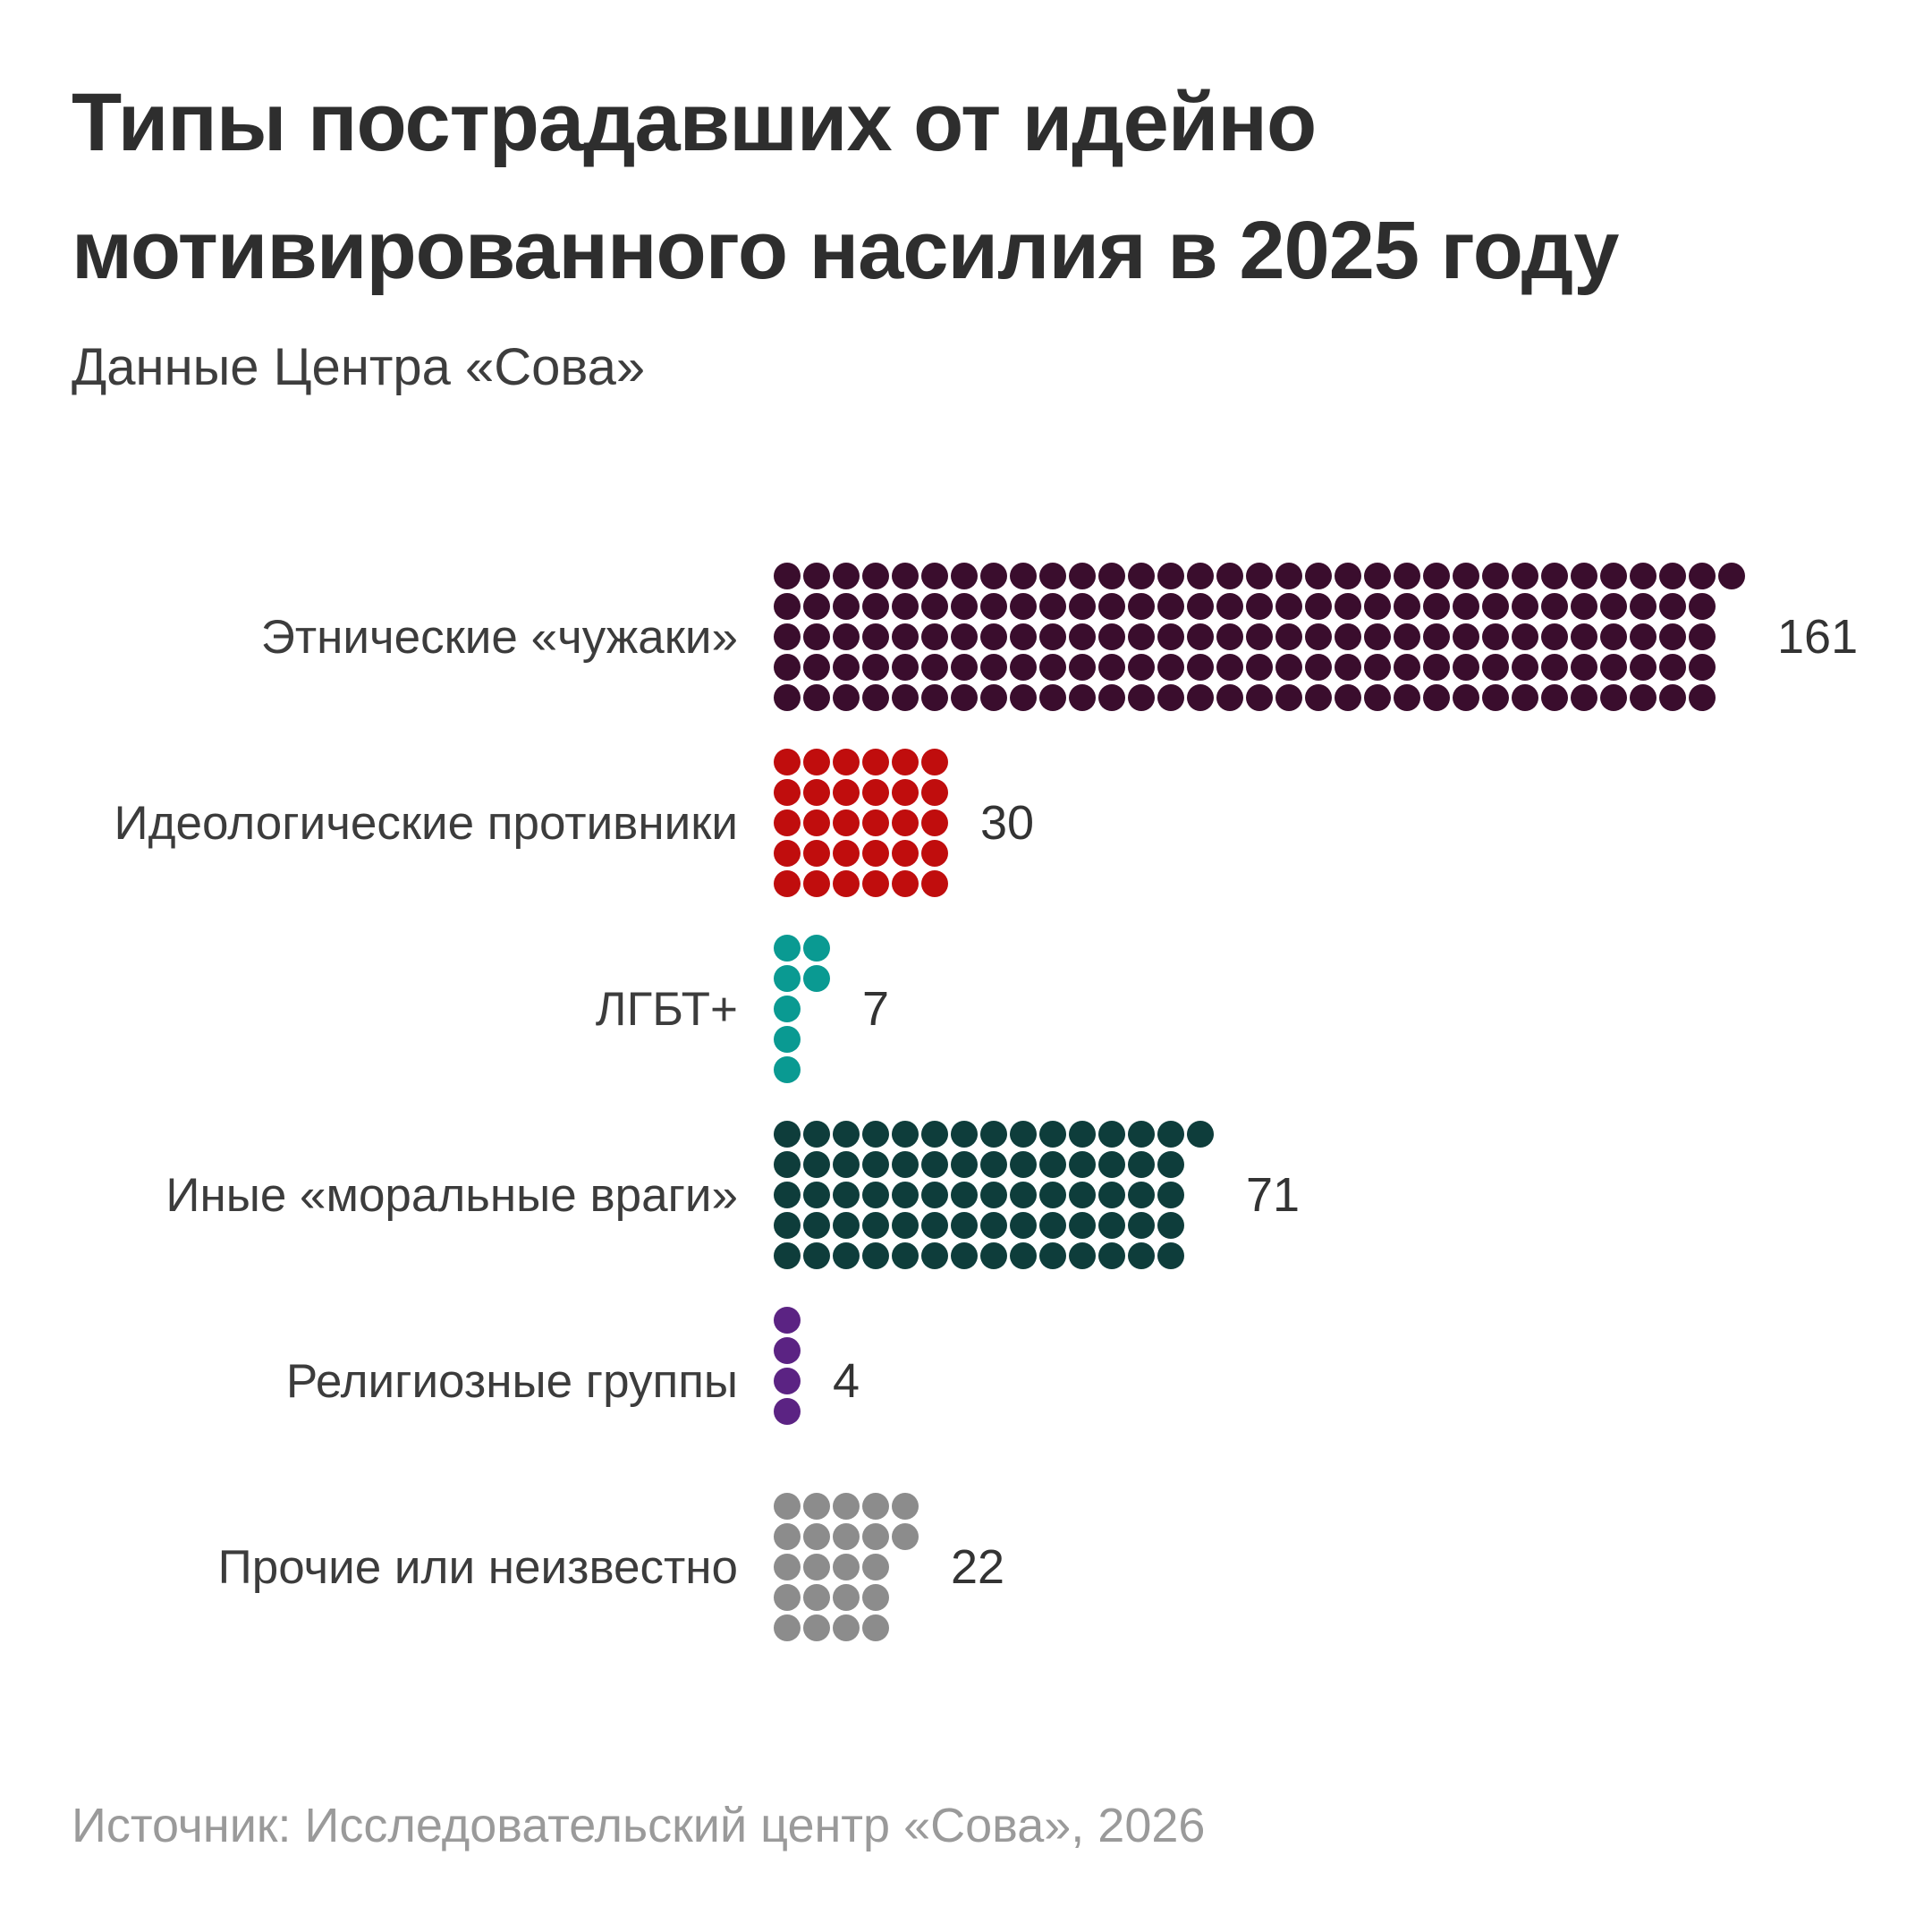 This screenshot has height=1932, width=1932. I want to click on value-label: 22, so click(978, 1567).